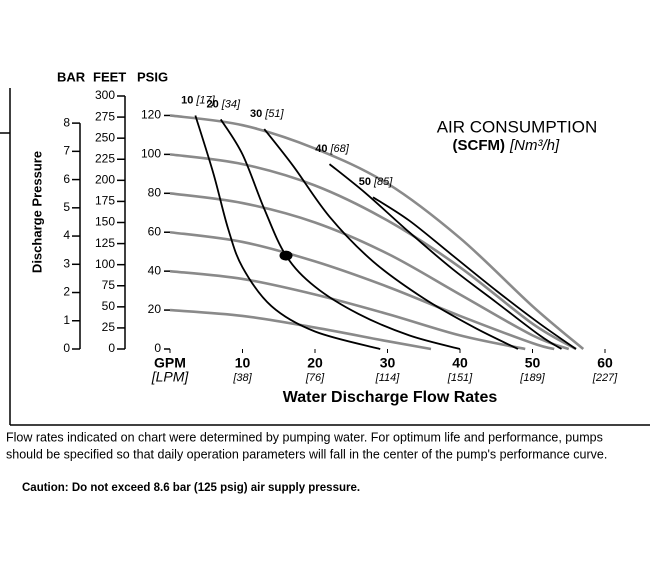 The image size is (650, 563). What do you see at coordinates (105, 180) in the screenshot?
I see `feet-tick-label: 200` at bounding box center [105, 180].